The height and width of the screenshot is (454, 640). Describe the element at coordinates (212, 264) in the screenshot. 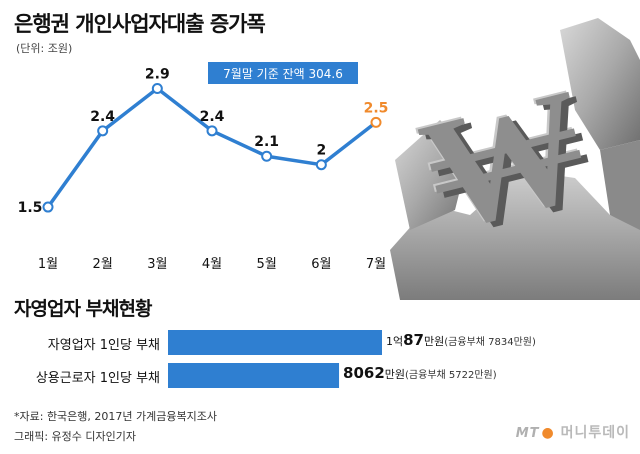

I see `x-tick-label: 4월` at that location.